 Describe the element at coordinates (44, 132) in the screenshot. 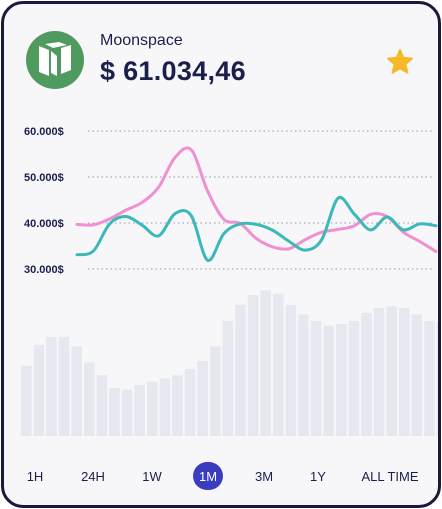

I see `y-tick-label: 60.000$` at that location.